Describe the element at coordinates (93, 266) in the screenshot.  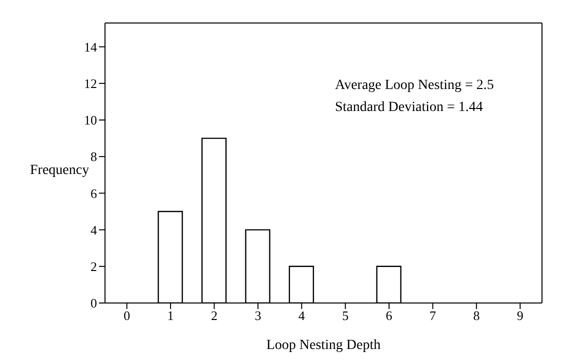
I see `y-tick-label: 2` at that location.